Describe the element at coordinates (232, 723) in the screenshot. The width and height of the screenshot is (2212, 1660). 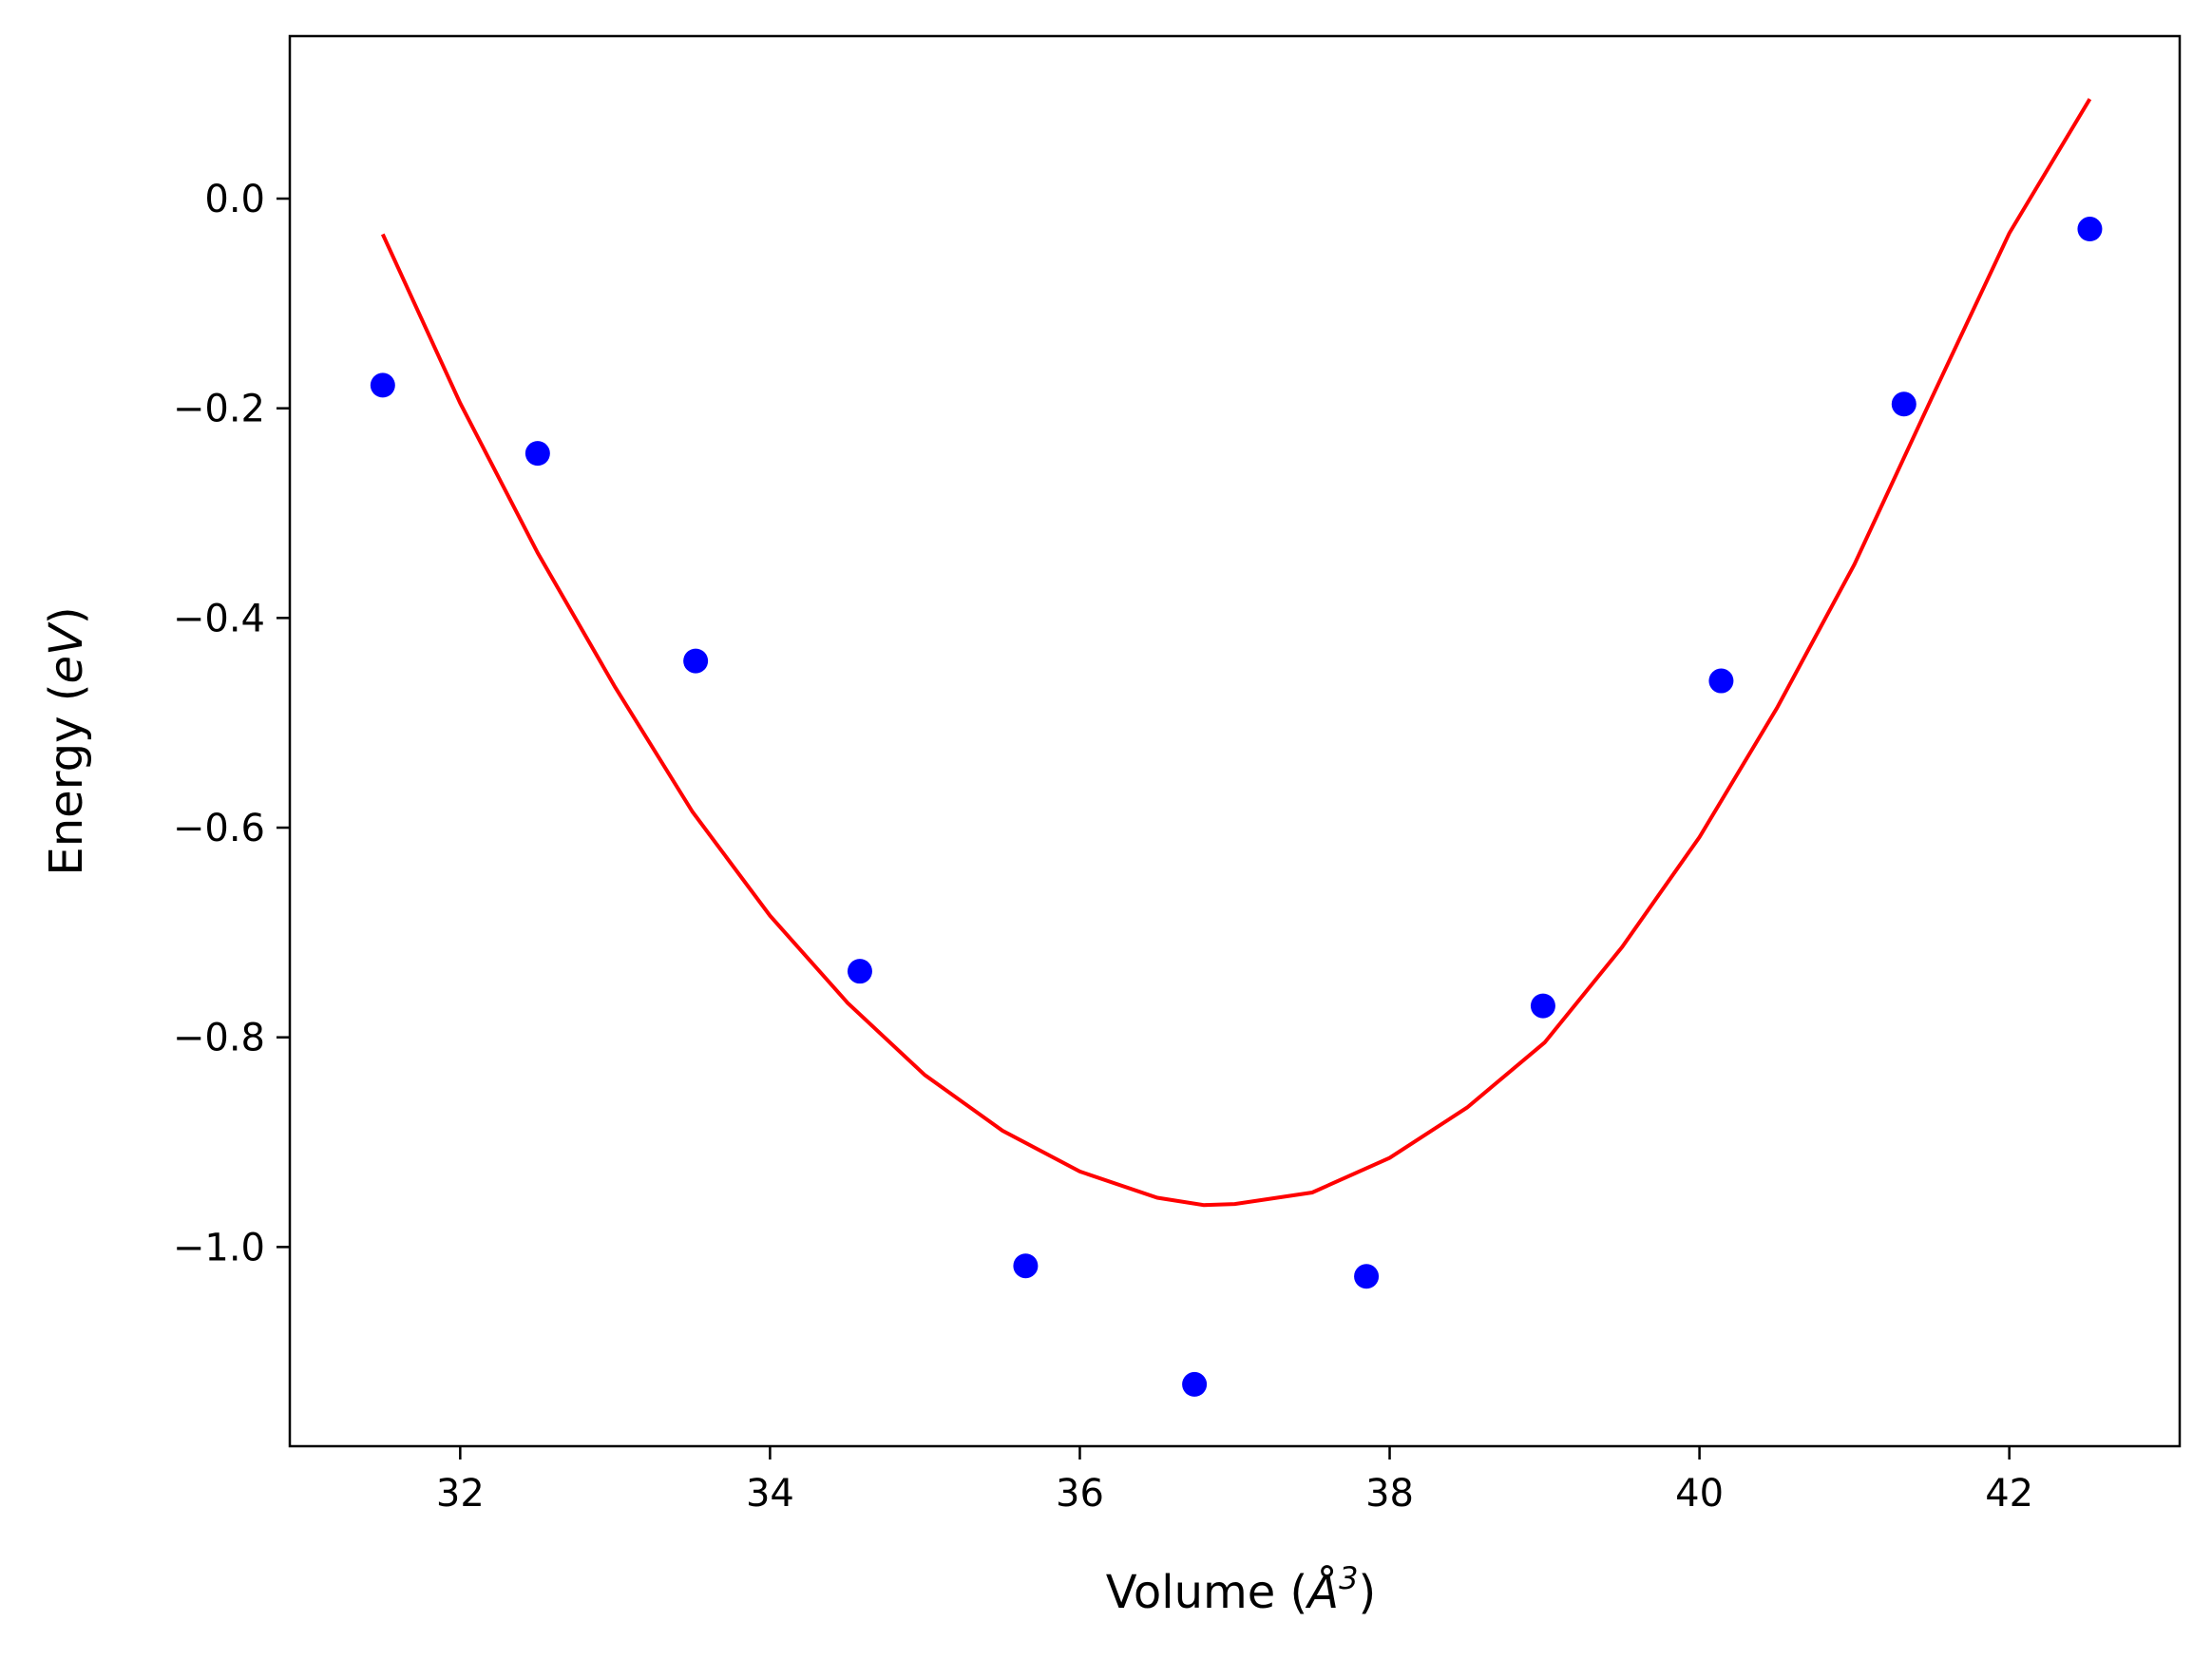
I see `y-axis-ticks: 0.0 −0.2 −0.4 −0.6 −0.8 −1.0` at that location.